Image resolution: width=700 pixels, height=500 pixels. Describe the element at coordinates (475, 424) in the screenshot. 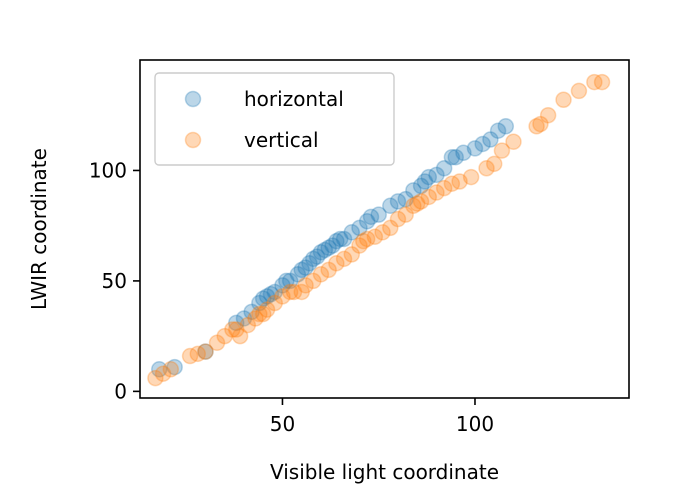

I see `x-tick-label: 100` at that location.